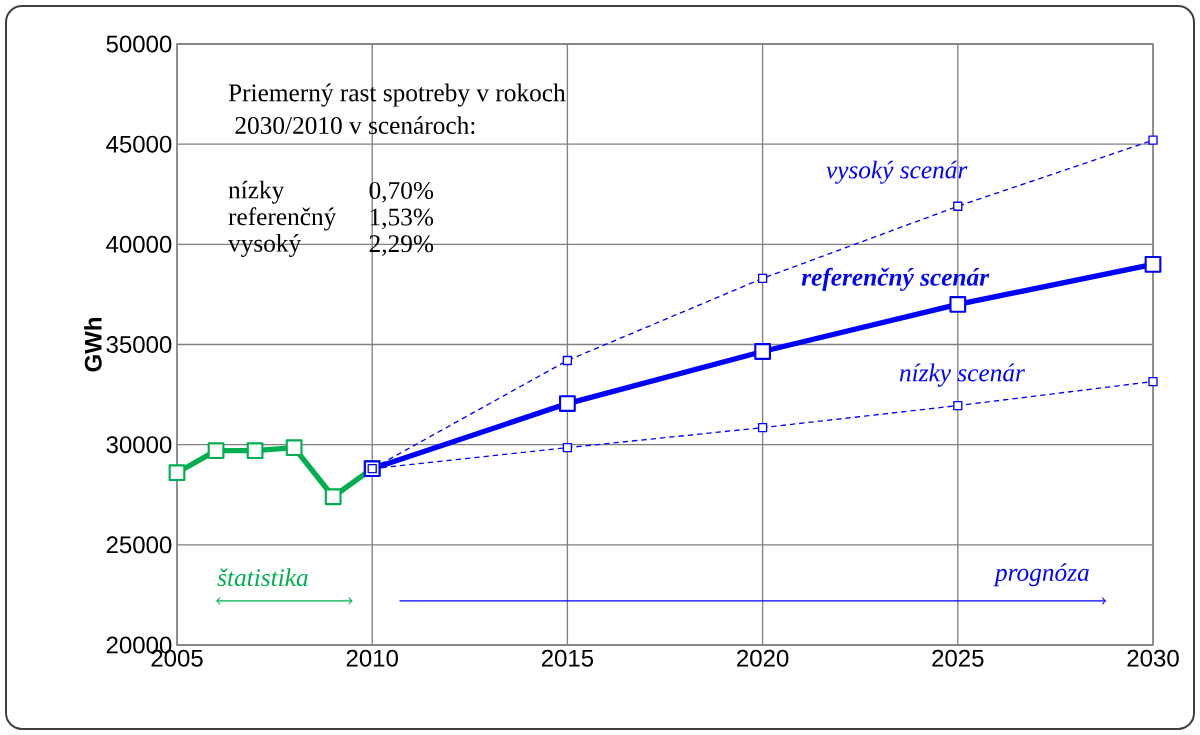 The width and height of the screenshot is (1200, 735). What do you see at coordinates (763, 658) in the screenshot?
I see `x-tick-label: 2020` at bounding box center [763, 658].